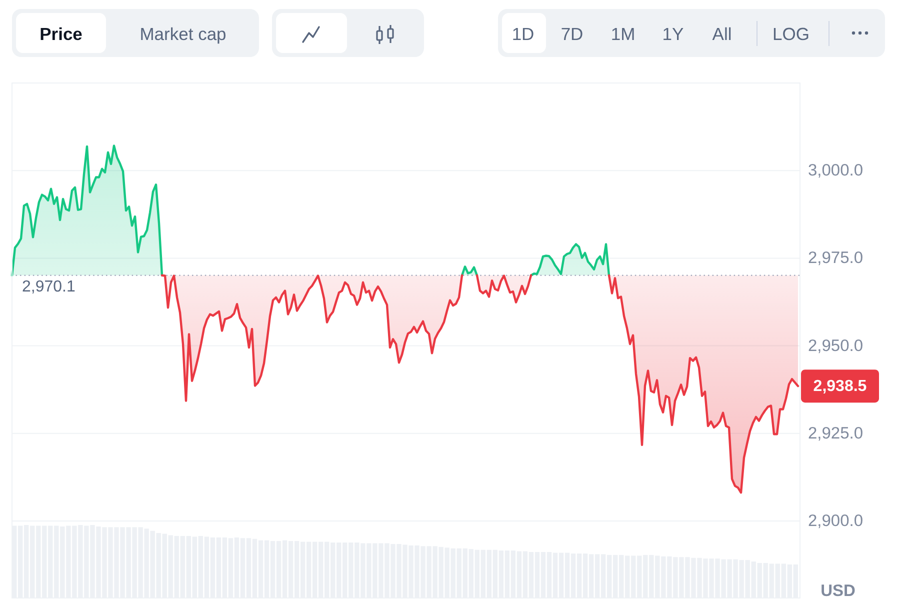 The height and width of the screenshot is (614, 898). I want to click on text: LOG, so click(791, 34).